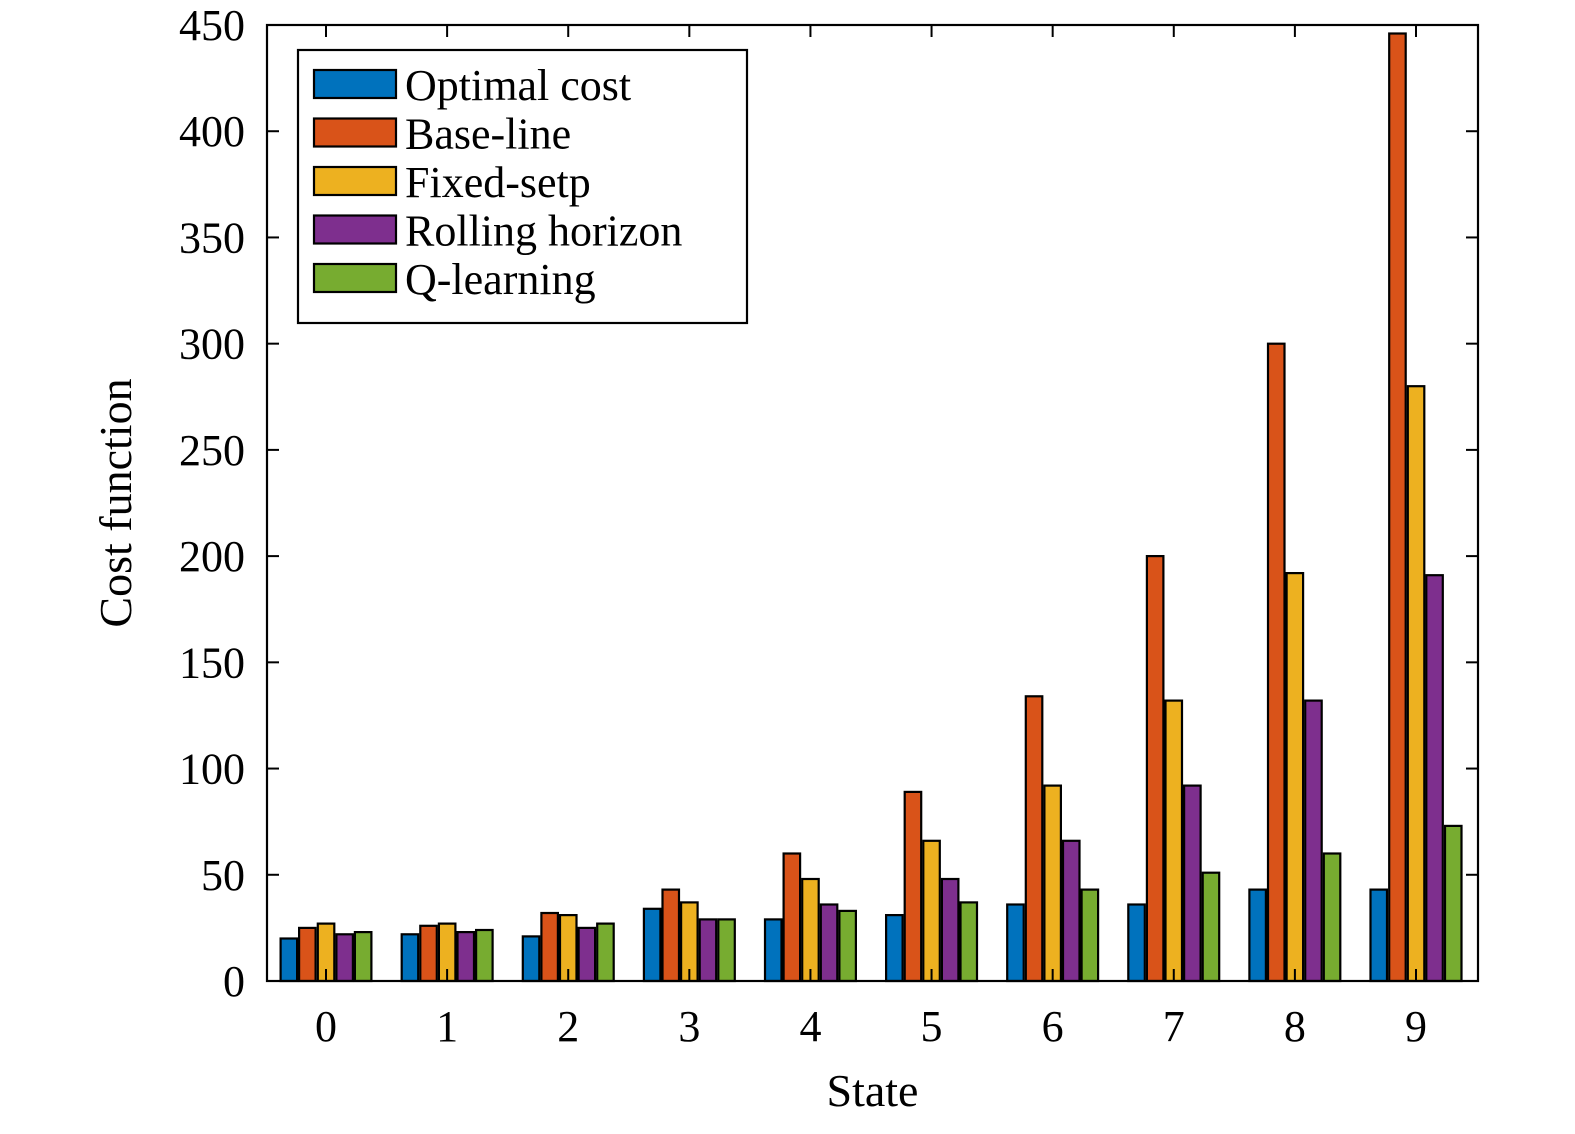 This screenshot has width=1575, height=1134. What do you see at coordinates (689, 1026) in the screenshot?
I see `x-tick-label: 3` at bounding box center [689, 1026].